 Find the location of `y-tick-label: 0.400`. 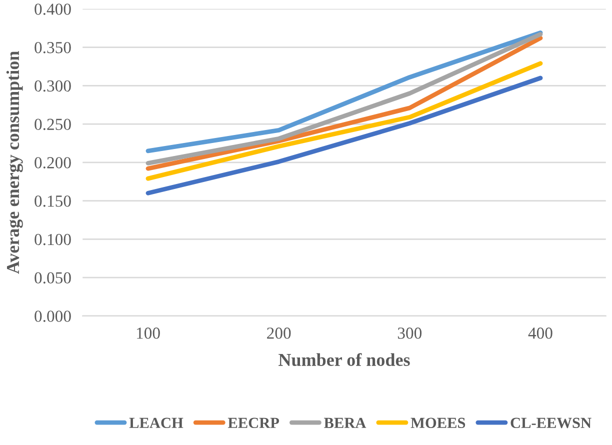

y-tick-label: 0.400 is located at coordinates (52, 9).